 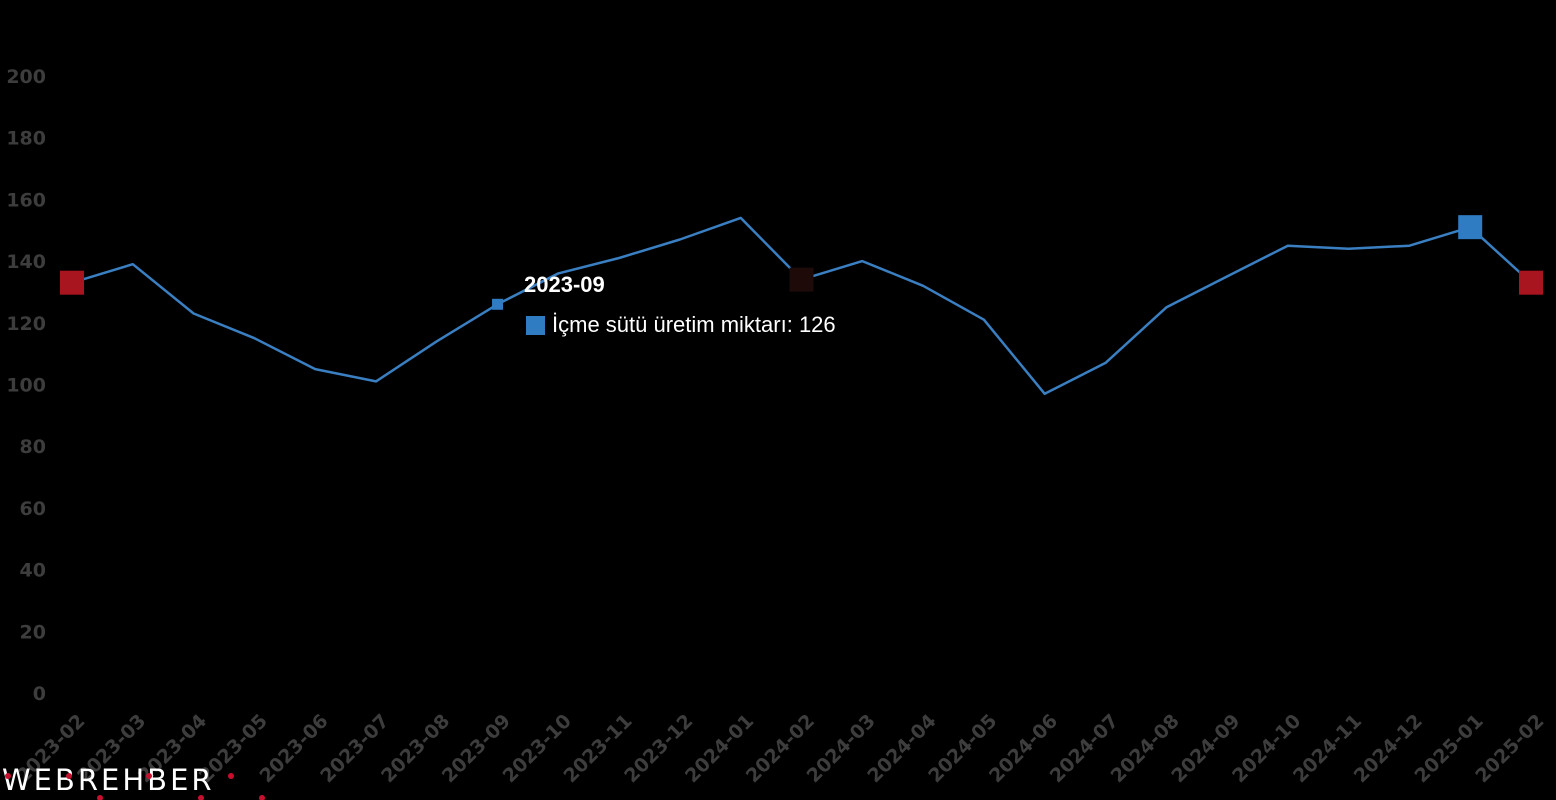 I want to click on tooltip: 2023-09 İçme sütü üretim miktarı: 126, so click(x=680, y=304).